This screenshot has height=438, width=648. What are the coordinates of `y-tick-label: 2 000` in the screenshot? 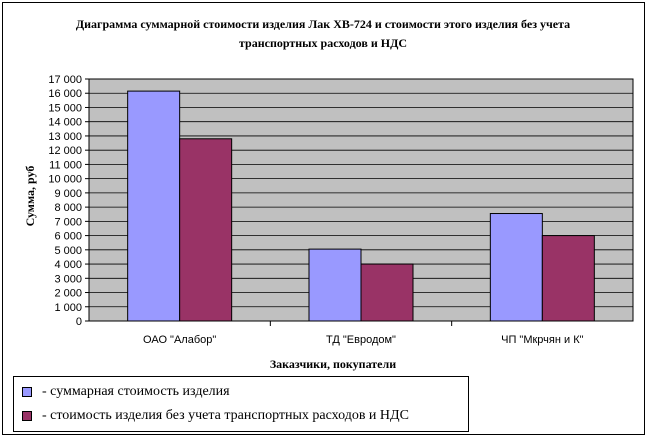 It's located at (68, 294).